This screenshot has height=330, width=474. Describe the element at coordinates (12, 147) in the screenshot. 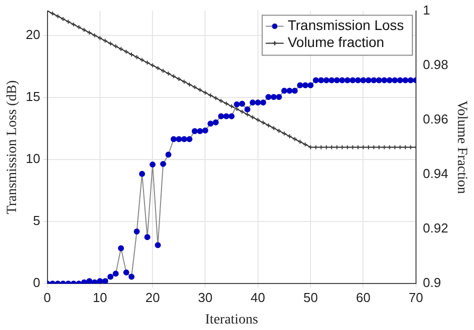

I see `y-axis-title: Transmission Loss (dB)` at that location.